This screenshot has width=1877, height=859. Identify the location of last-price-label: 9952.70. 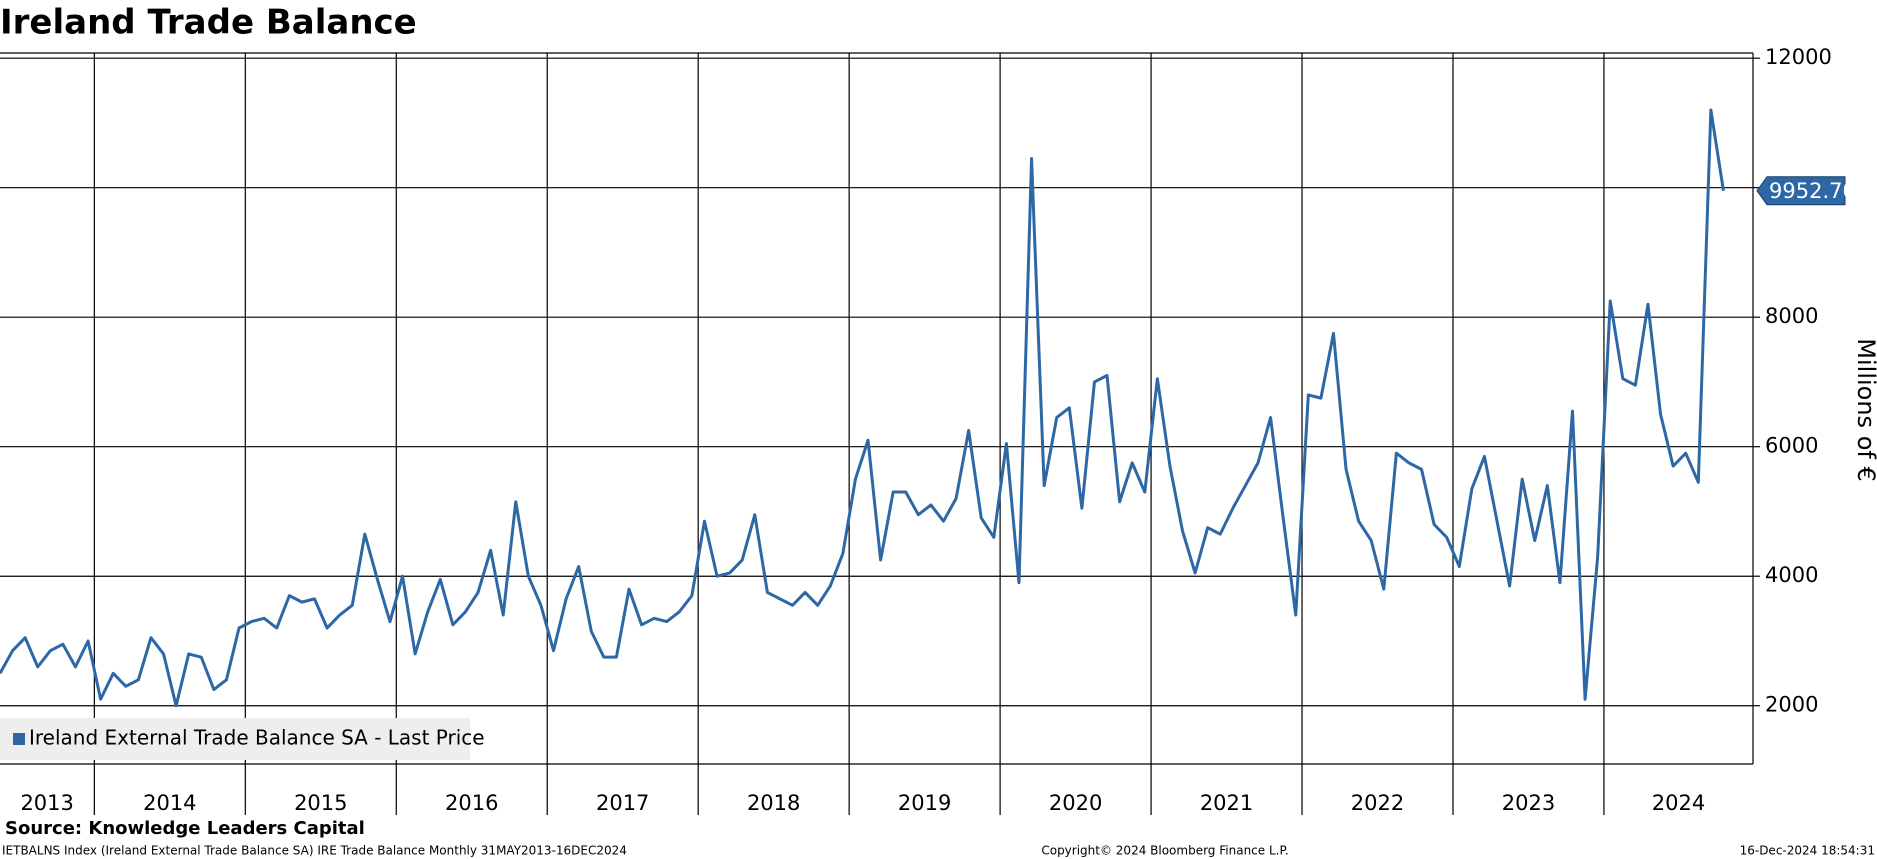
(1812, 191).